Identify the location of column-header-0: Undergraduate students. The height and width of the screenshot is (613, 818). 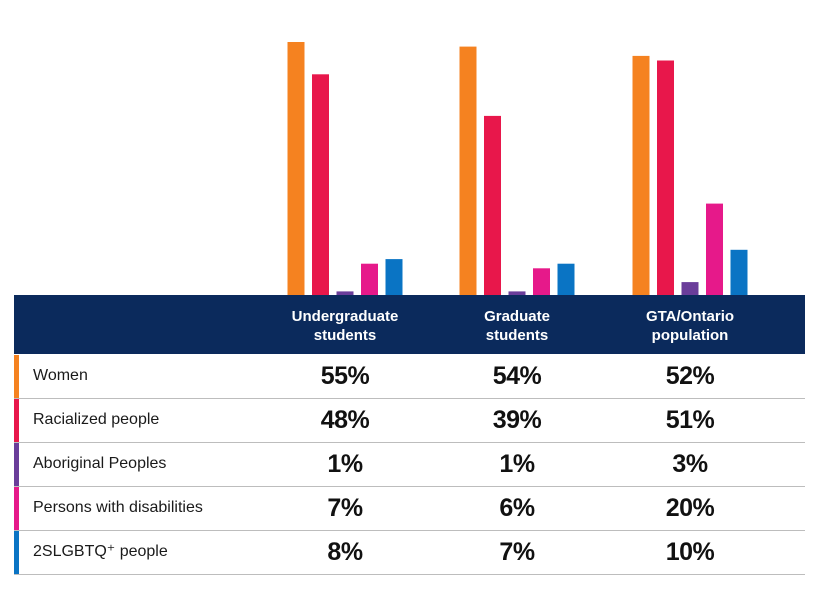
(345, 326).